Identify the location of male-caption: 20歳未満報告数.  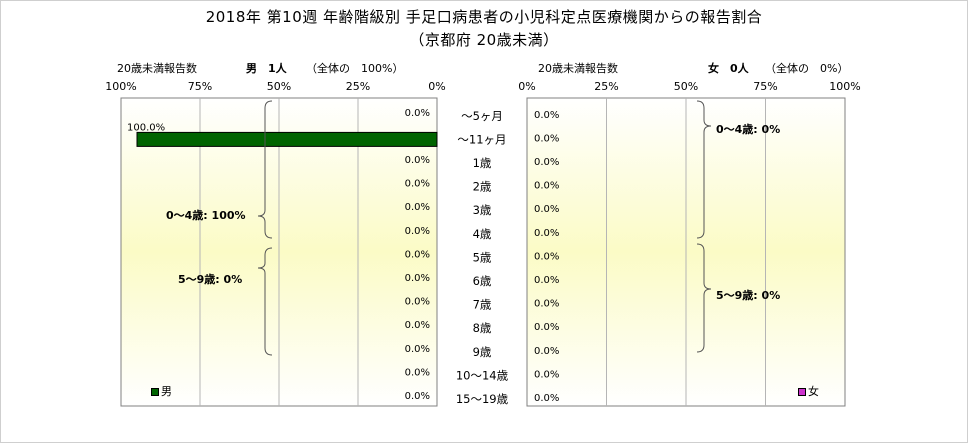
(157, 68).